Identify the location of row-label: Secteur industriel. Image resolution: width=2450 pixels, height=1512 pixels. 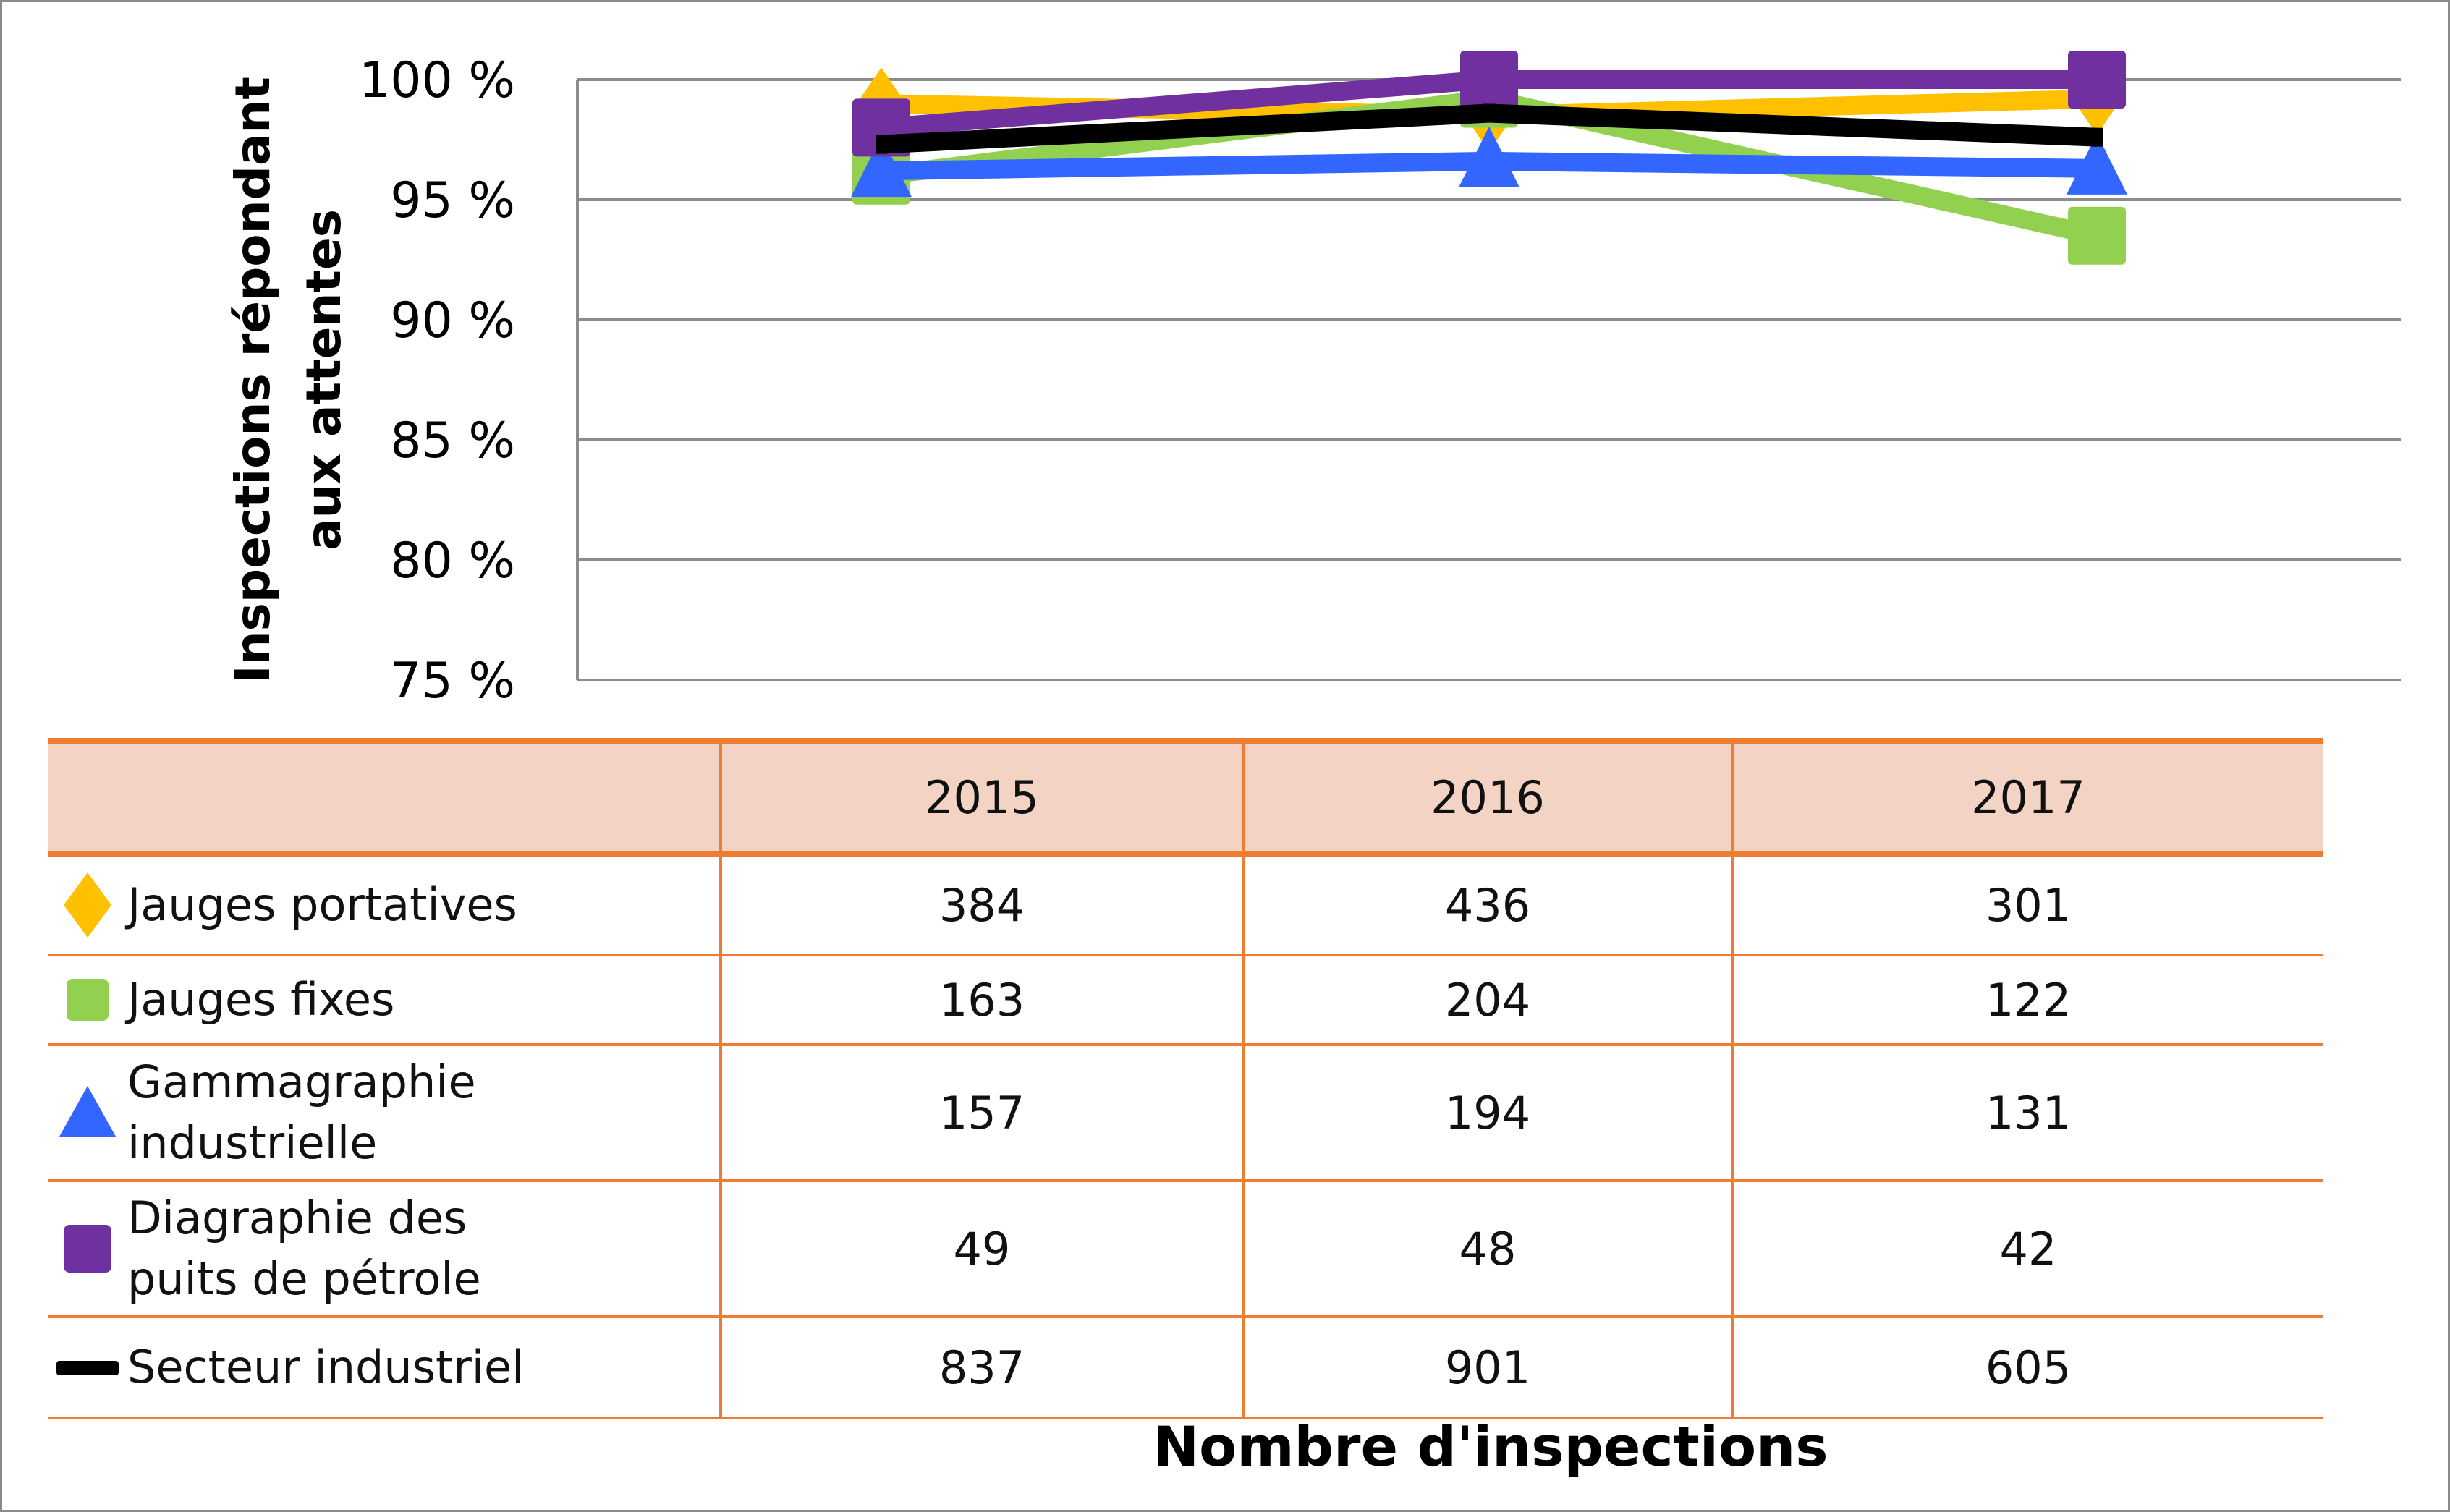
(325, 1367).